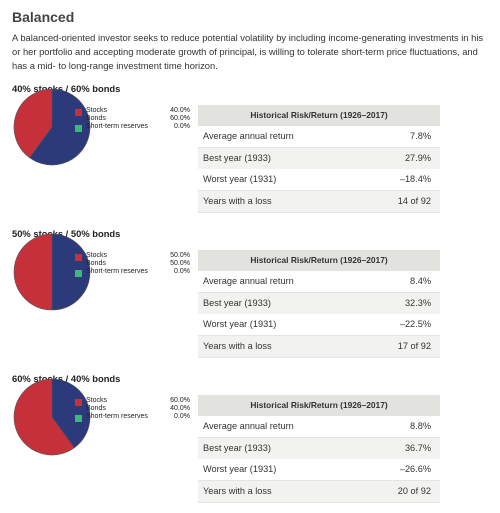 This screenshot has height=513, width=500. What do you see at coordinates (417, 302) in the screenshot?
I see `row-value: 32.3%` at bounding box center [417, 302].